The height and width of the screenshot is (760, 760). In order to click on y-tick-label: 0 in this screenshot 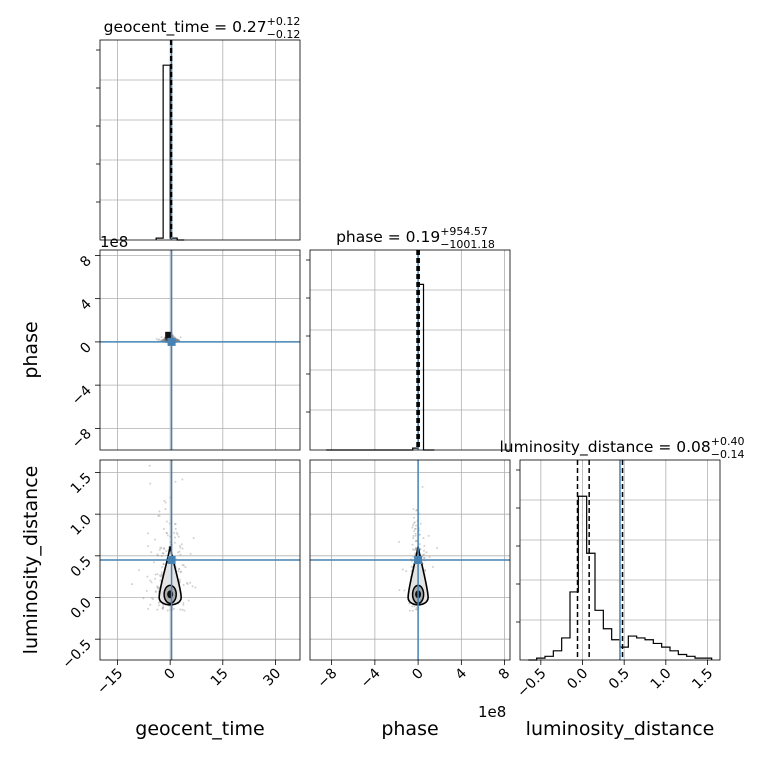, I will do `click(86, 348)`.